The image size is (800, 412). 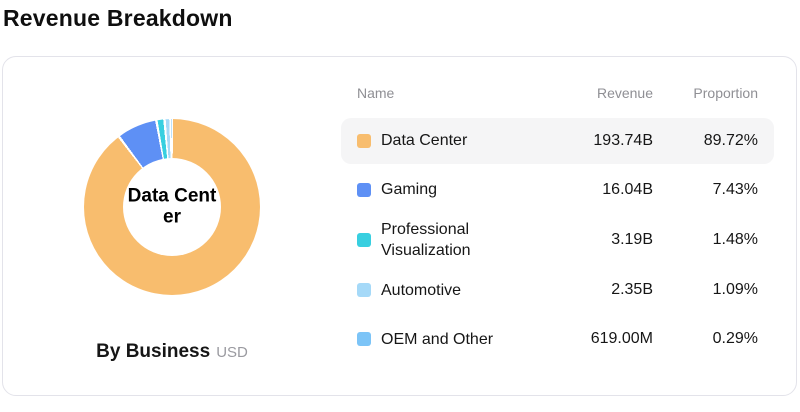 What do you see at coordinates (735, 189) in the screenshot?
I see `row-proportion-value: 7.43%` at bounding box center [735, 189].